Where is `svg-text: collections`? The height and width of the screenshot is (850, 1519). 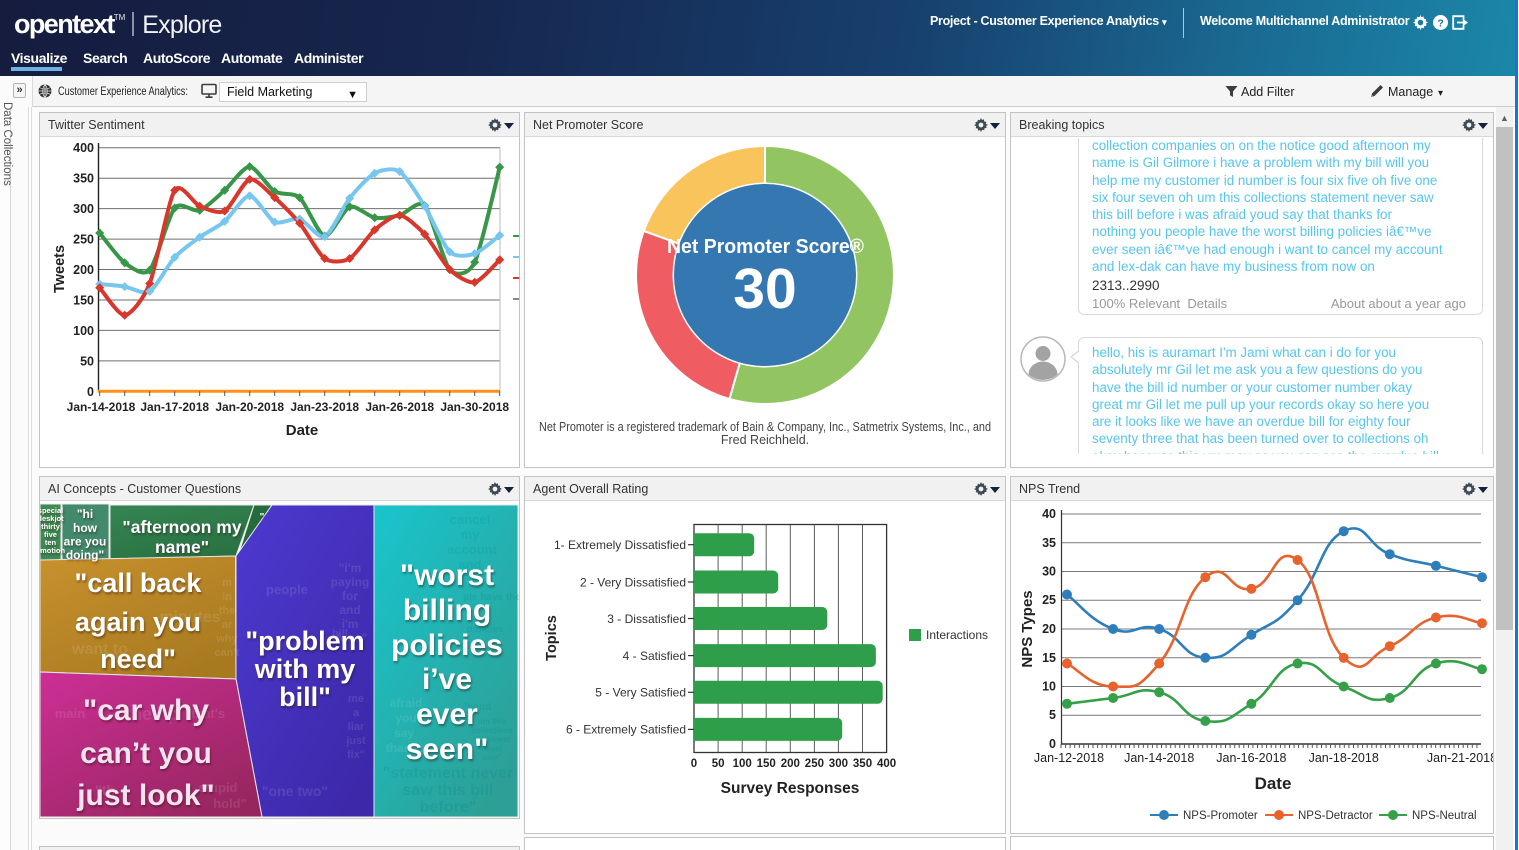
svg-text: collections is located at coordinates (492, 730).